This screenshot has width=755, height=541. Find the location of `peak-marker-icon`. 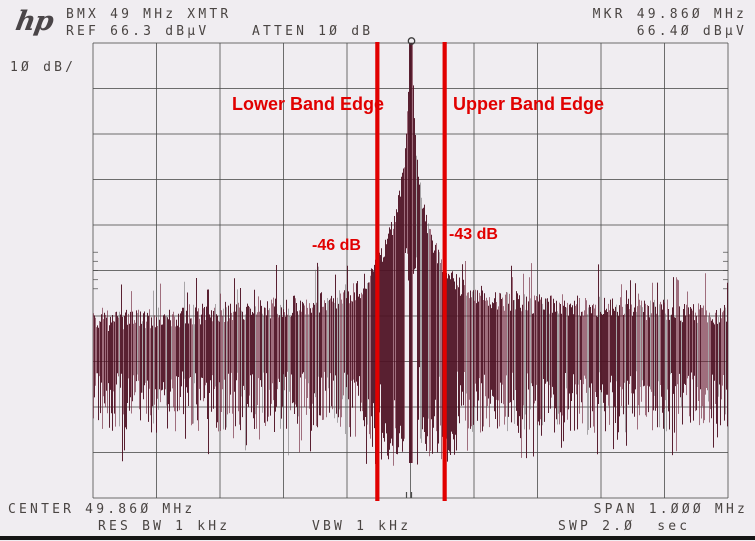

peak-marker-icon is located at coordinates (411, 41).